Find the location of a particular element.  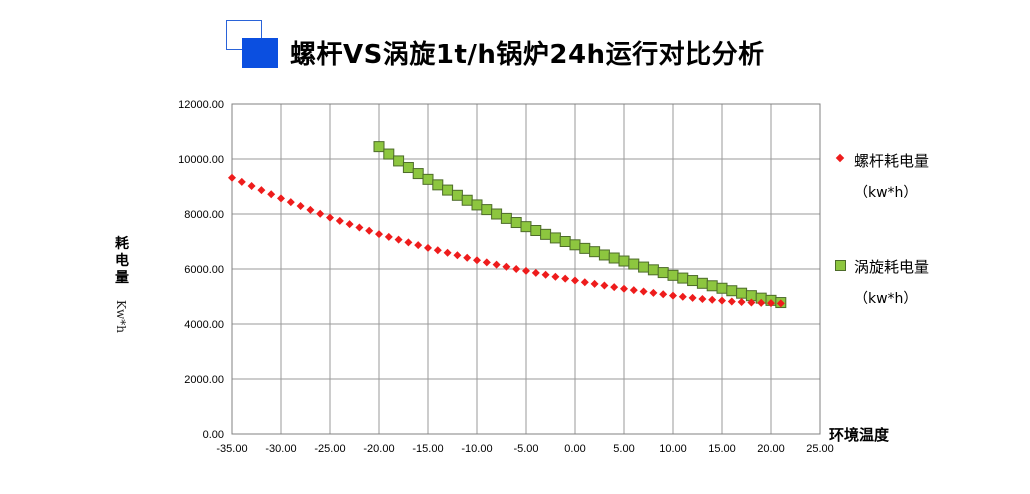

legend-label-screw: 螺杆耗电量 is located at coordinates (892, 161).